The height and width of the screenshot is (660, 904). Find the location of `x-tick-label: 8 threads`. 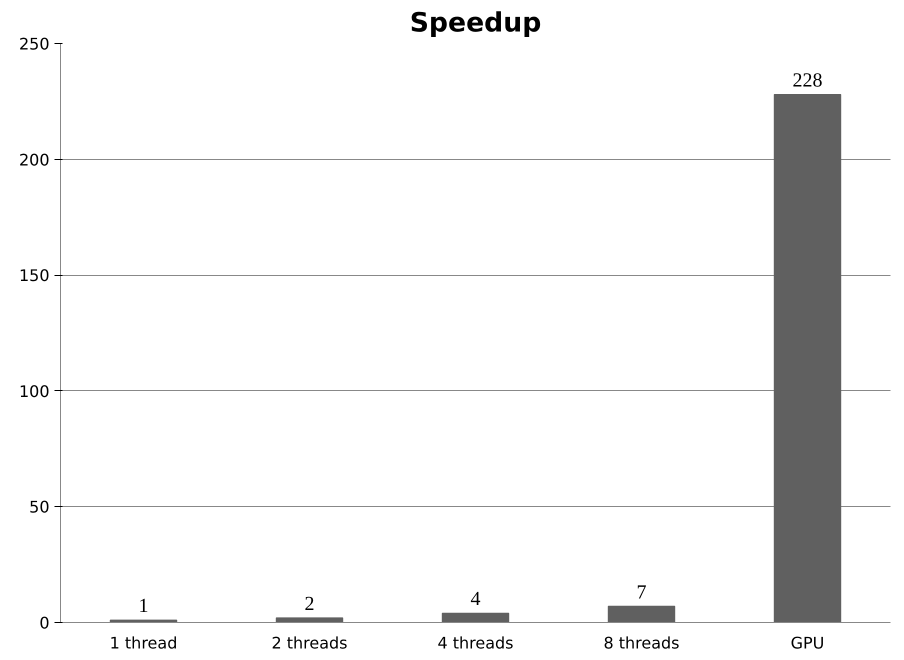

x-tick-label: 8 threads is located at coordinates (641, 643).